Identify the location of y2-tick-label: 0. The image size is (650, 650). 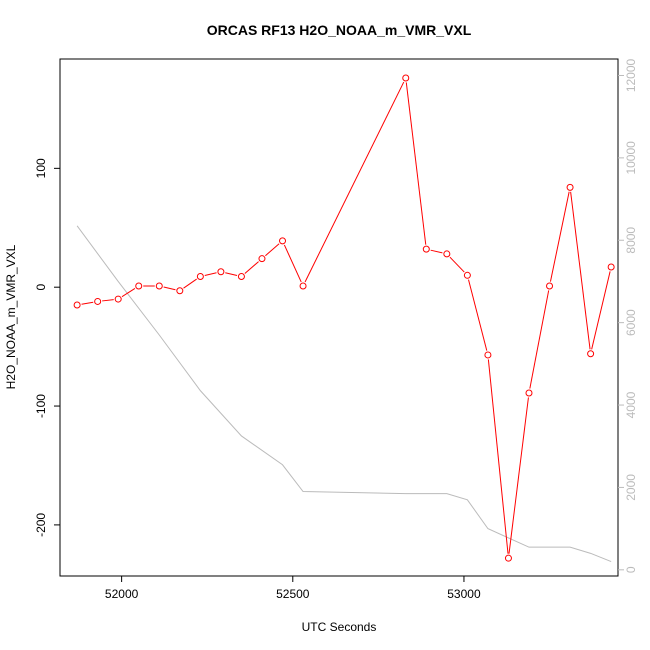
(631, 569).